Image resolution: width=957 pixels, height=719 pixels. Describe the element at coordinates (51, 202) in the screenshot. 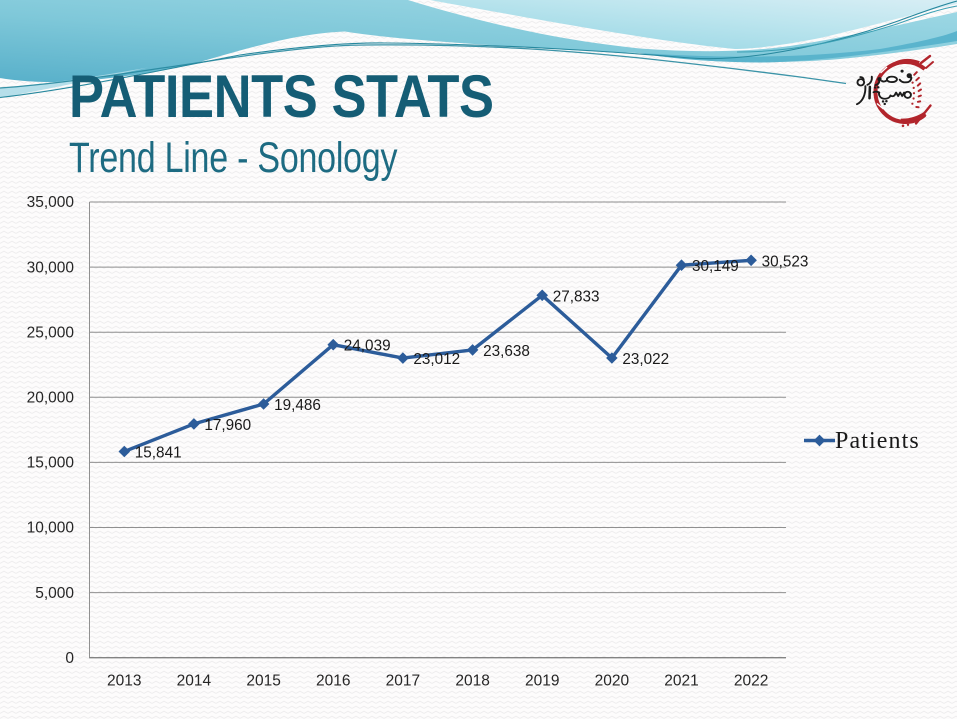

I see `svg-text: 35,000` at that location.